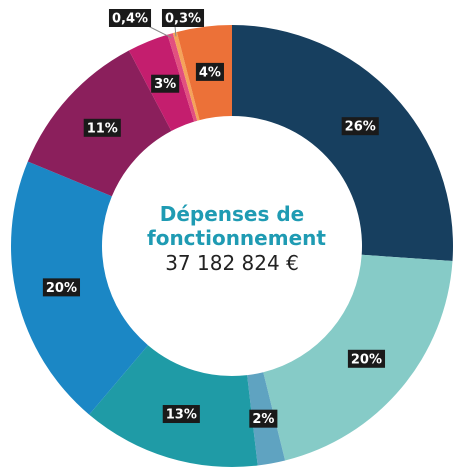 The height and width of the screenshot is (471, 454). Describe the element at coordinates (236, 226) in the screenshot. I see `chart-title: Dépenses de fonctionnement` at that location.